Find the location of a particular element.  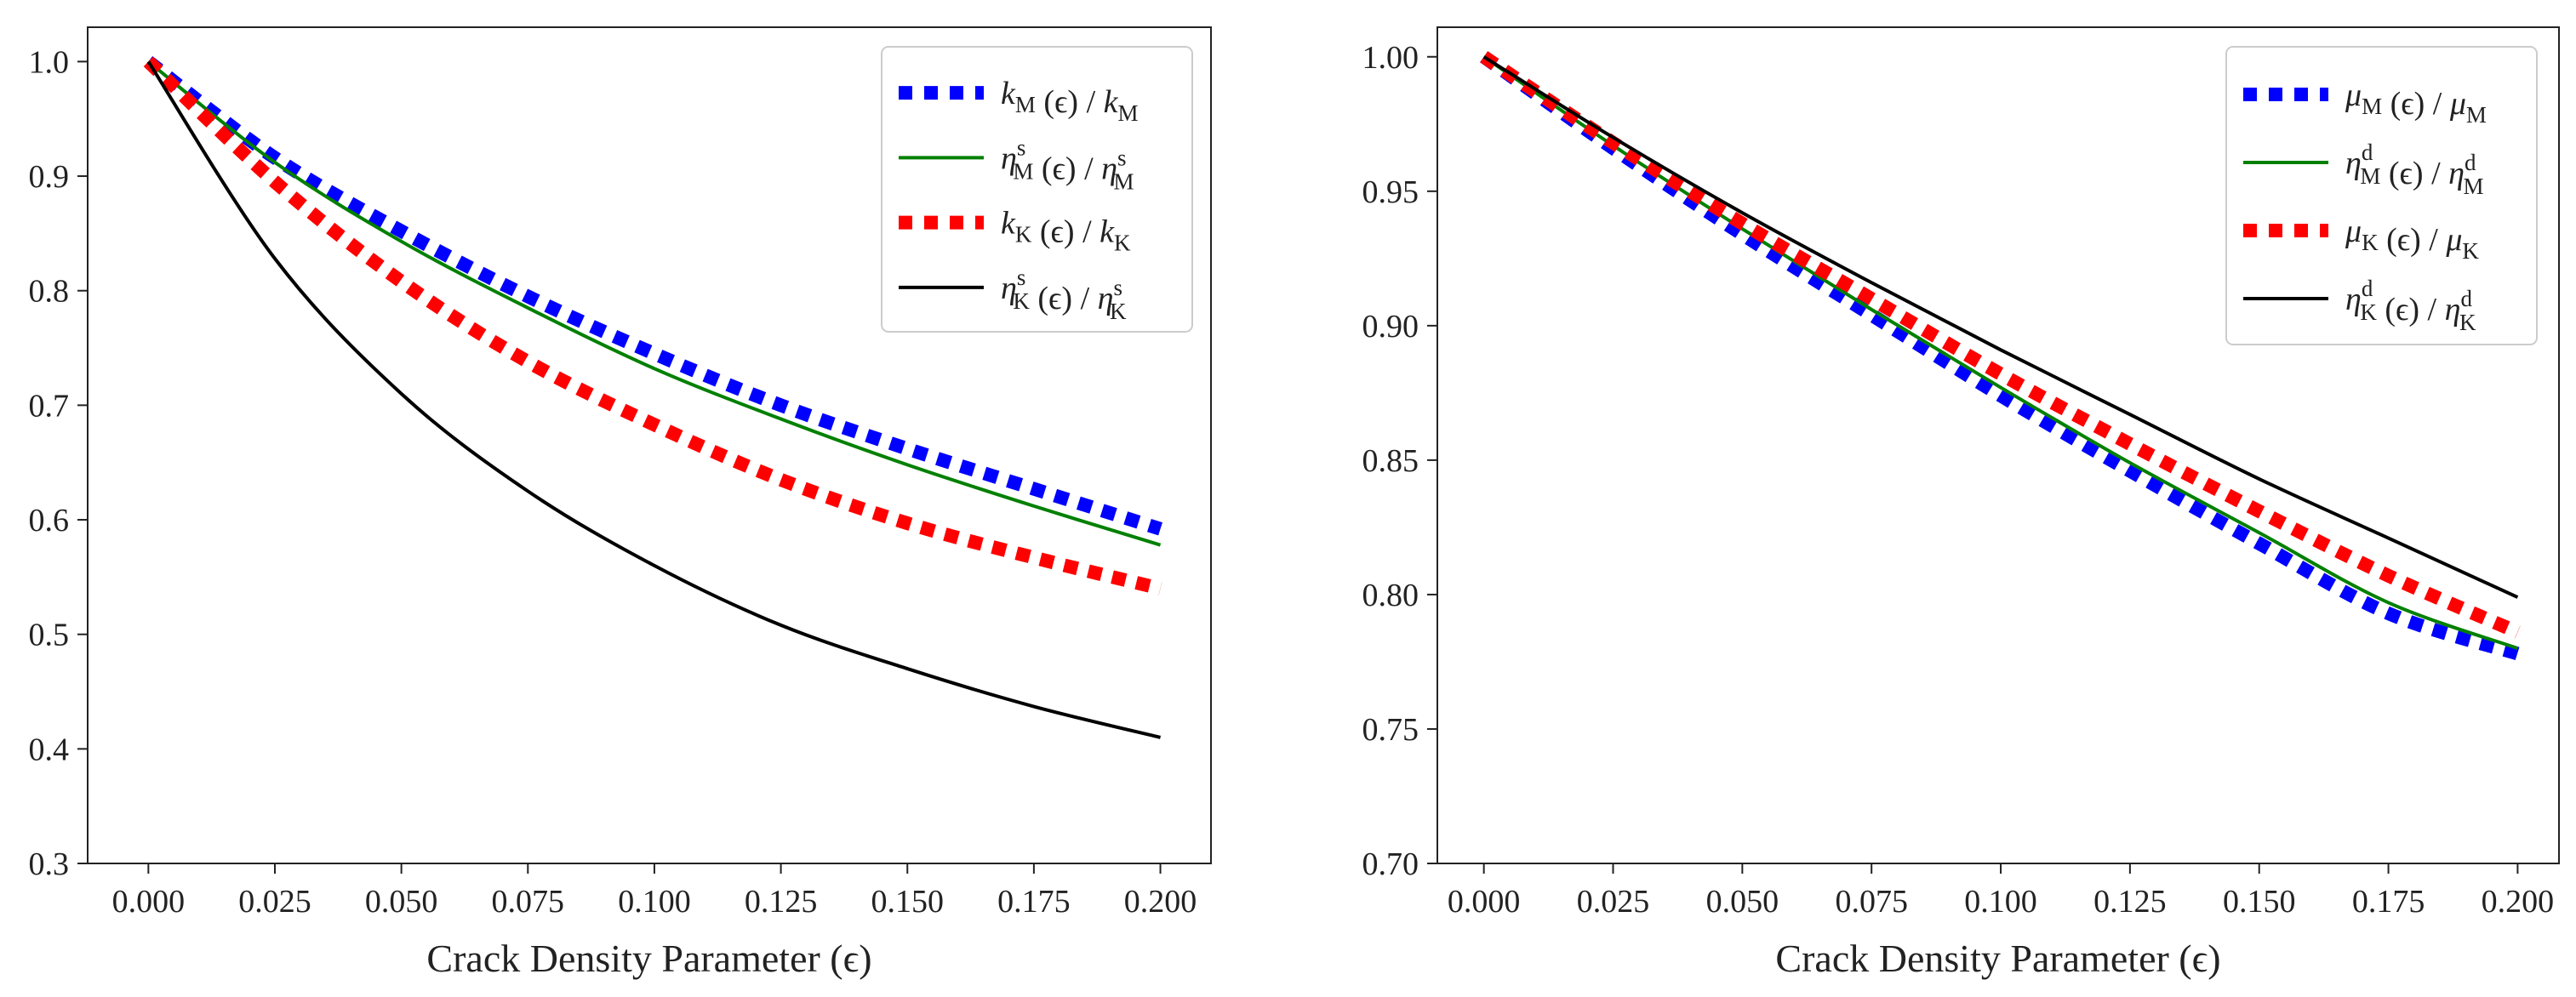

y-tick-label: 0.9 is located at coordinates (49, 177).